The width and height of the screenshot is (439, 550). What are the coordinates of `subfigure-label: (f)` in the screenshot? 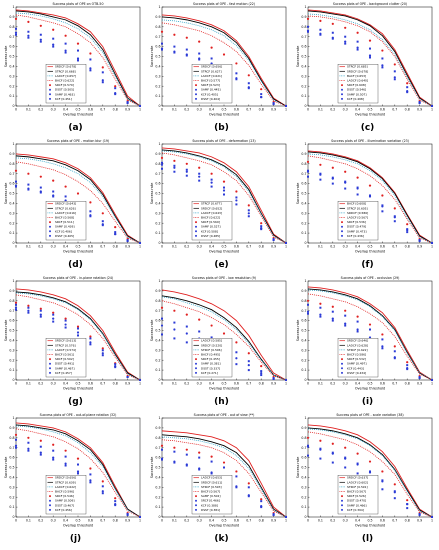 It's located at (367, 265).